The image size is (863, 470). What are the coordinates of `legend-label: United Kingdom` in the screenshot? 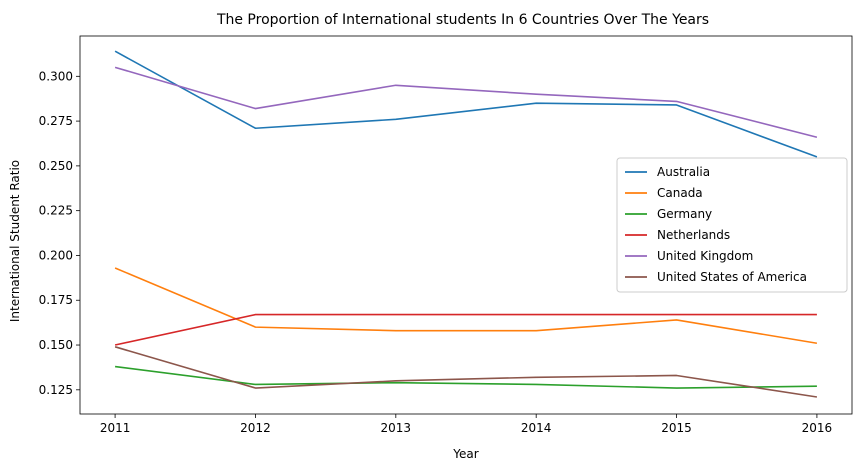 It's located at (705, 256).